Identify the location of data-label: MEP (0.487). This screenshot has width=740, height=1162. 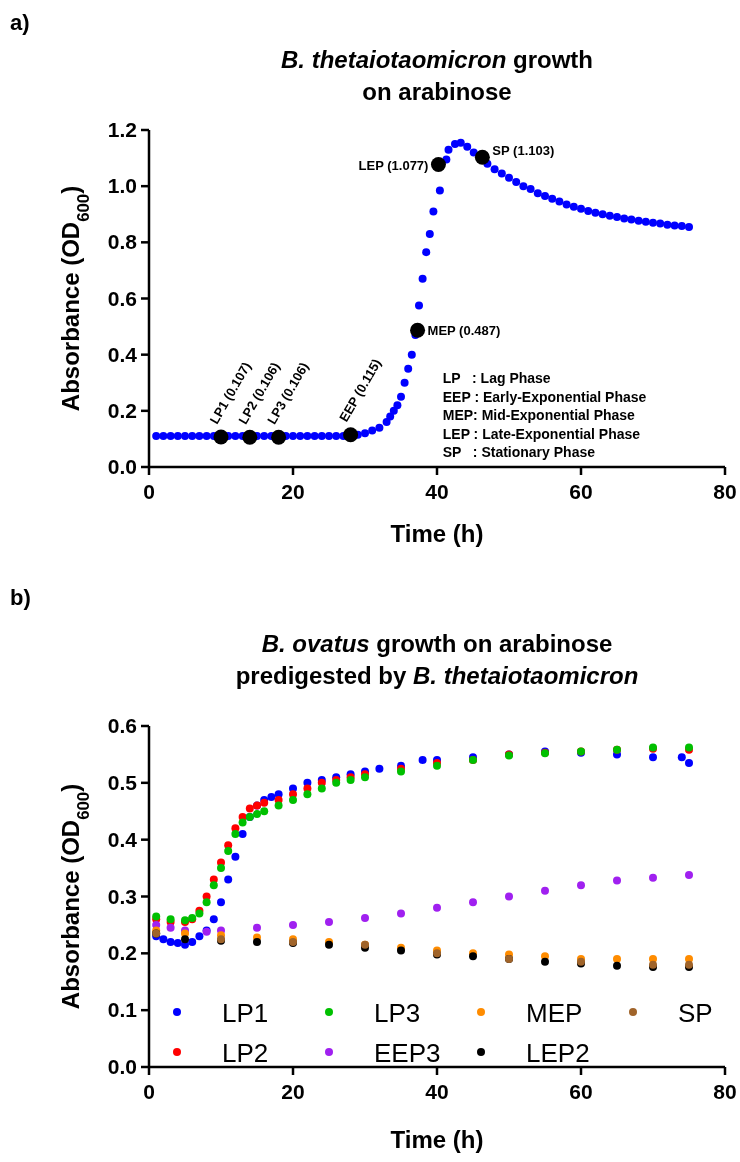
(464, 331).